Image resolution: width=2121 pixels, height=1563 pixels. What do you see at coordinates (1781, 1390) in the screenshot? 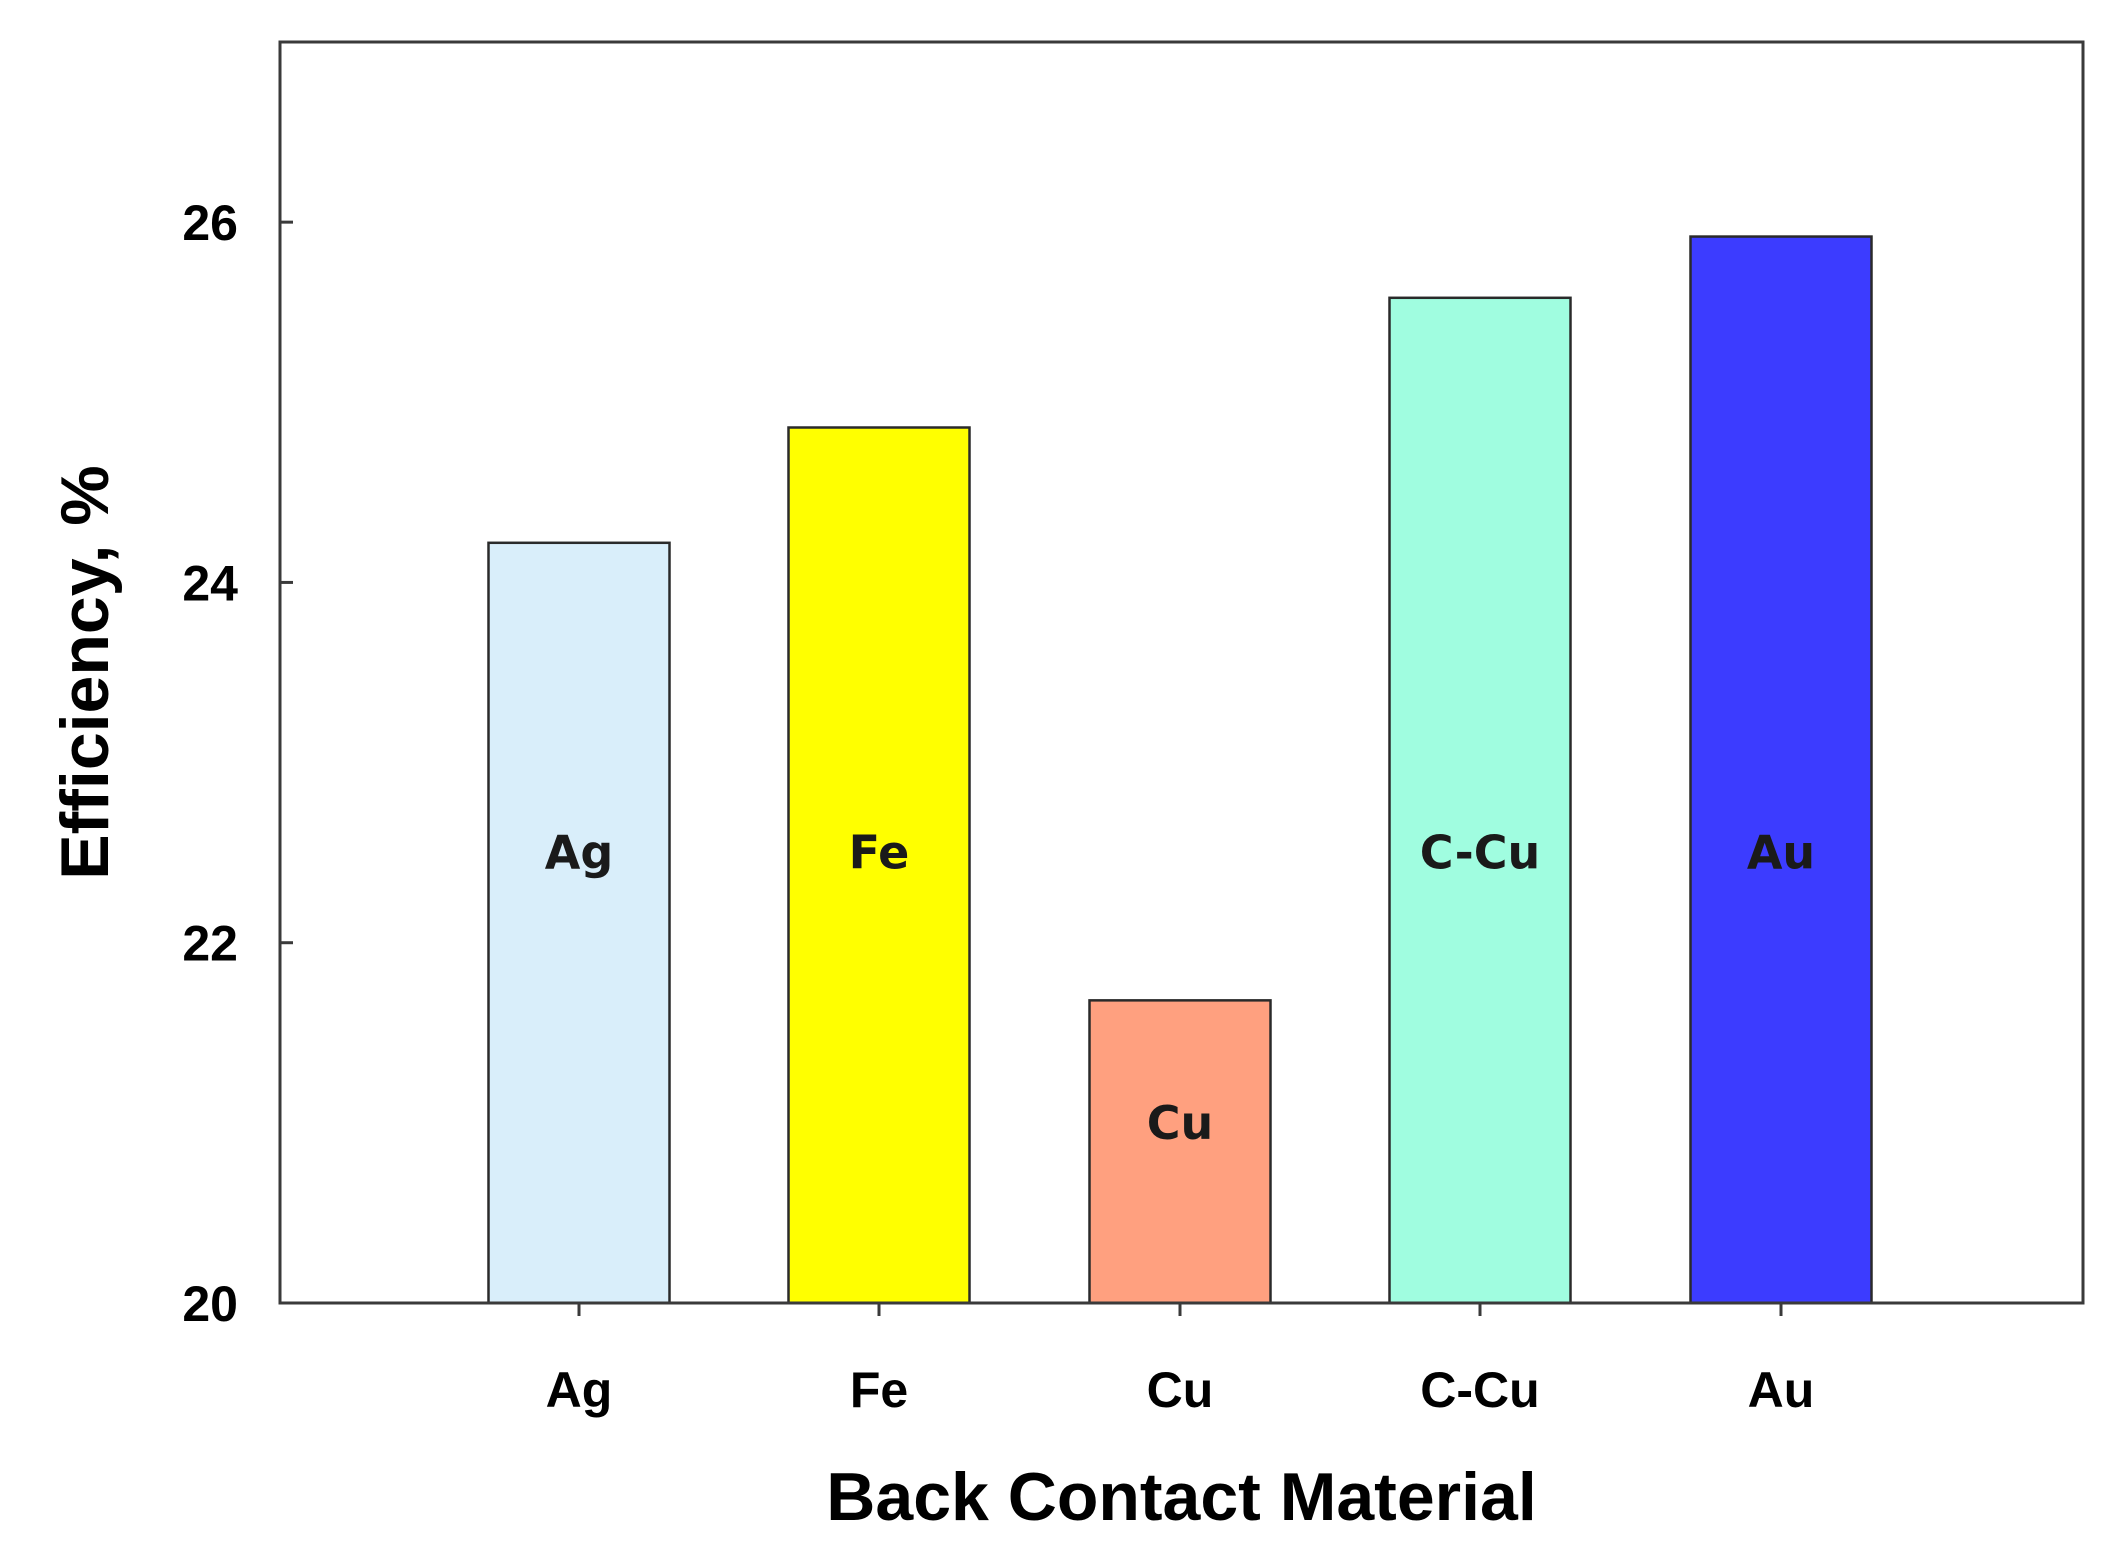
I see `x-tick-label-au: Au` at bounding box center [1781, 1390].